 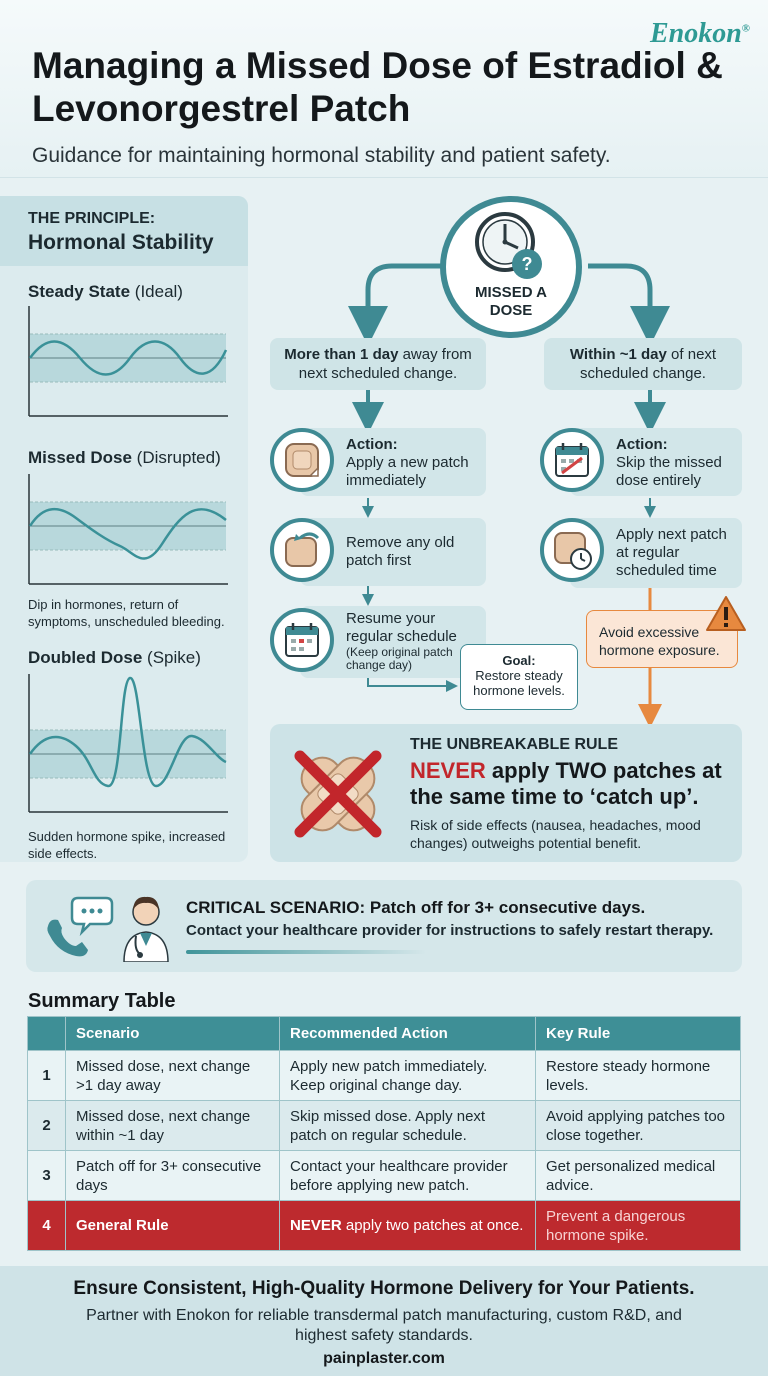 I want to click on steady-state-name: Steady State, so click(x=79, y=291).